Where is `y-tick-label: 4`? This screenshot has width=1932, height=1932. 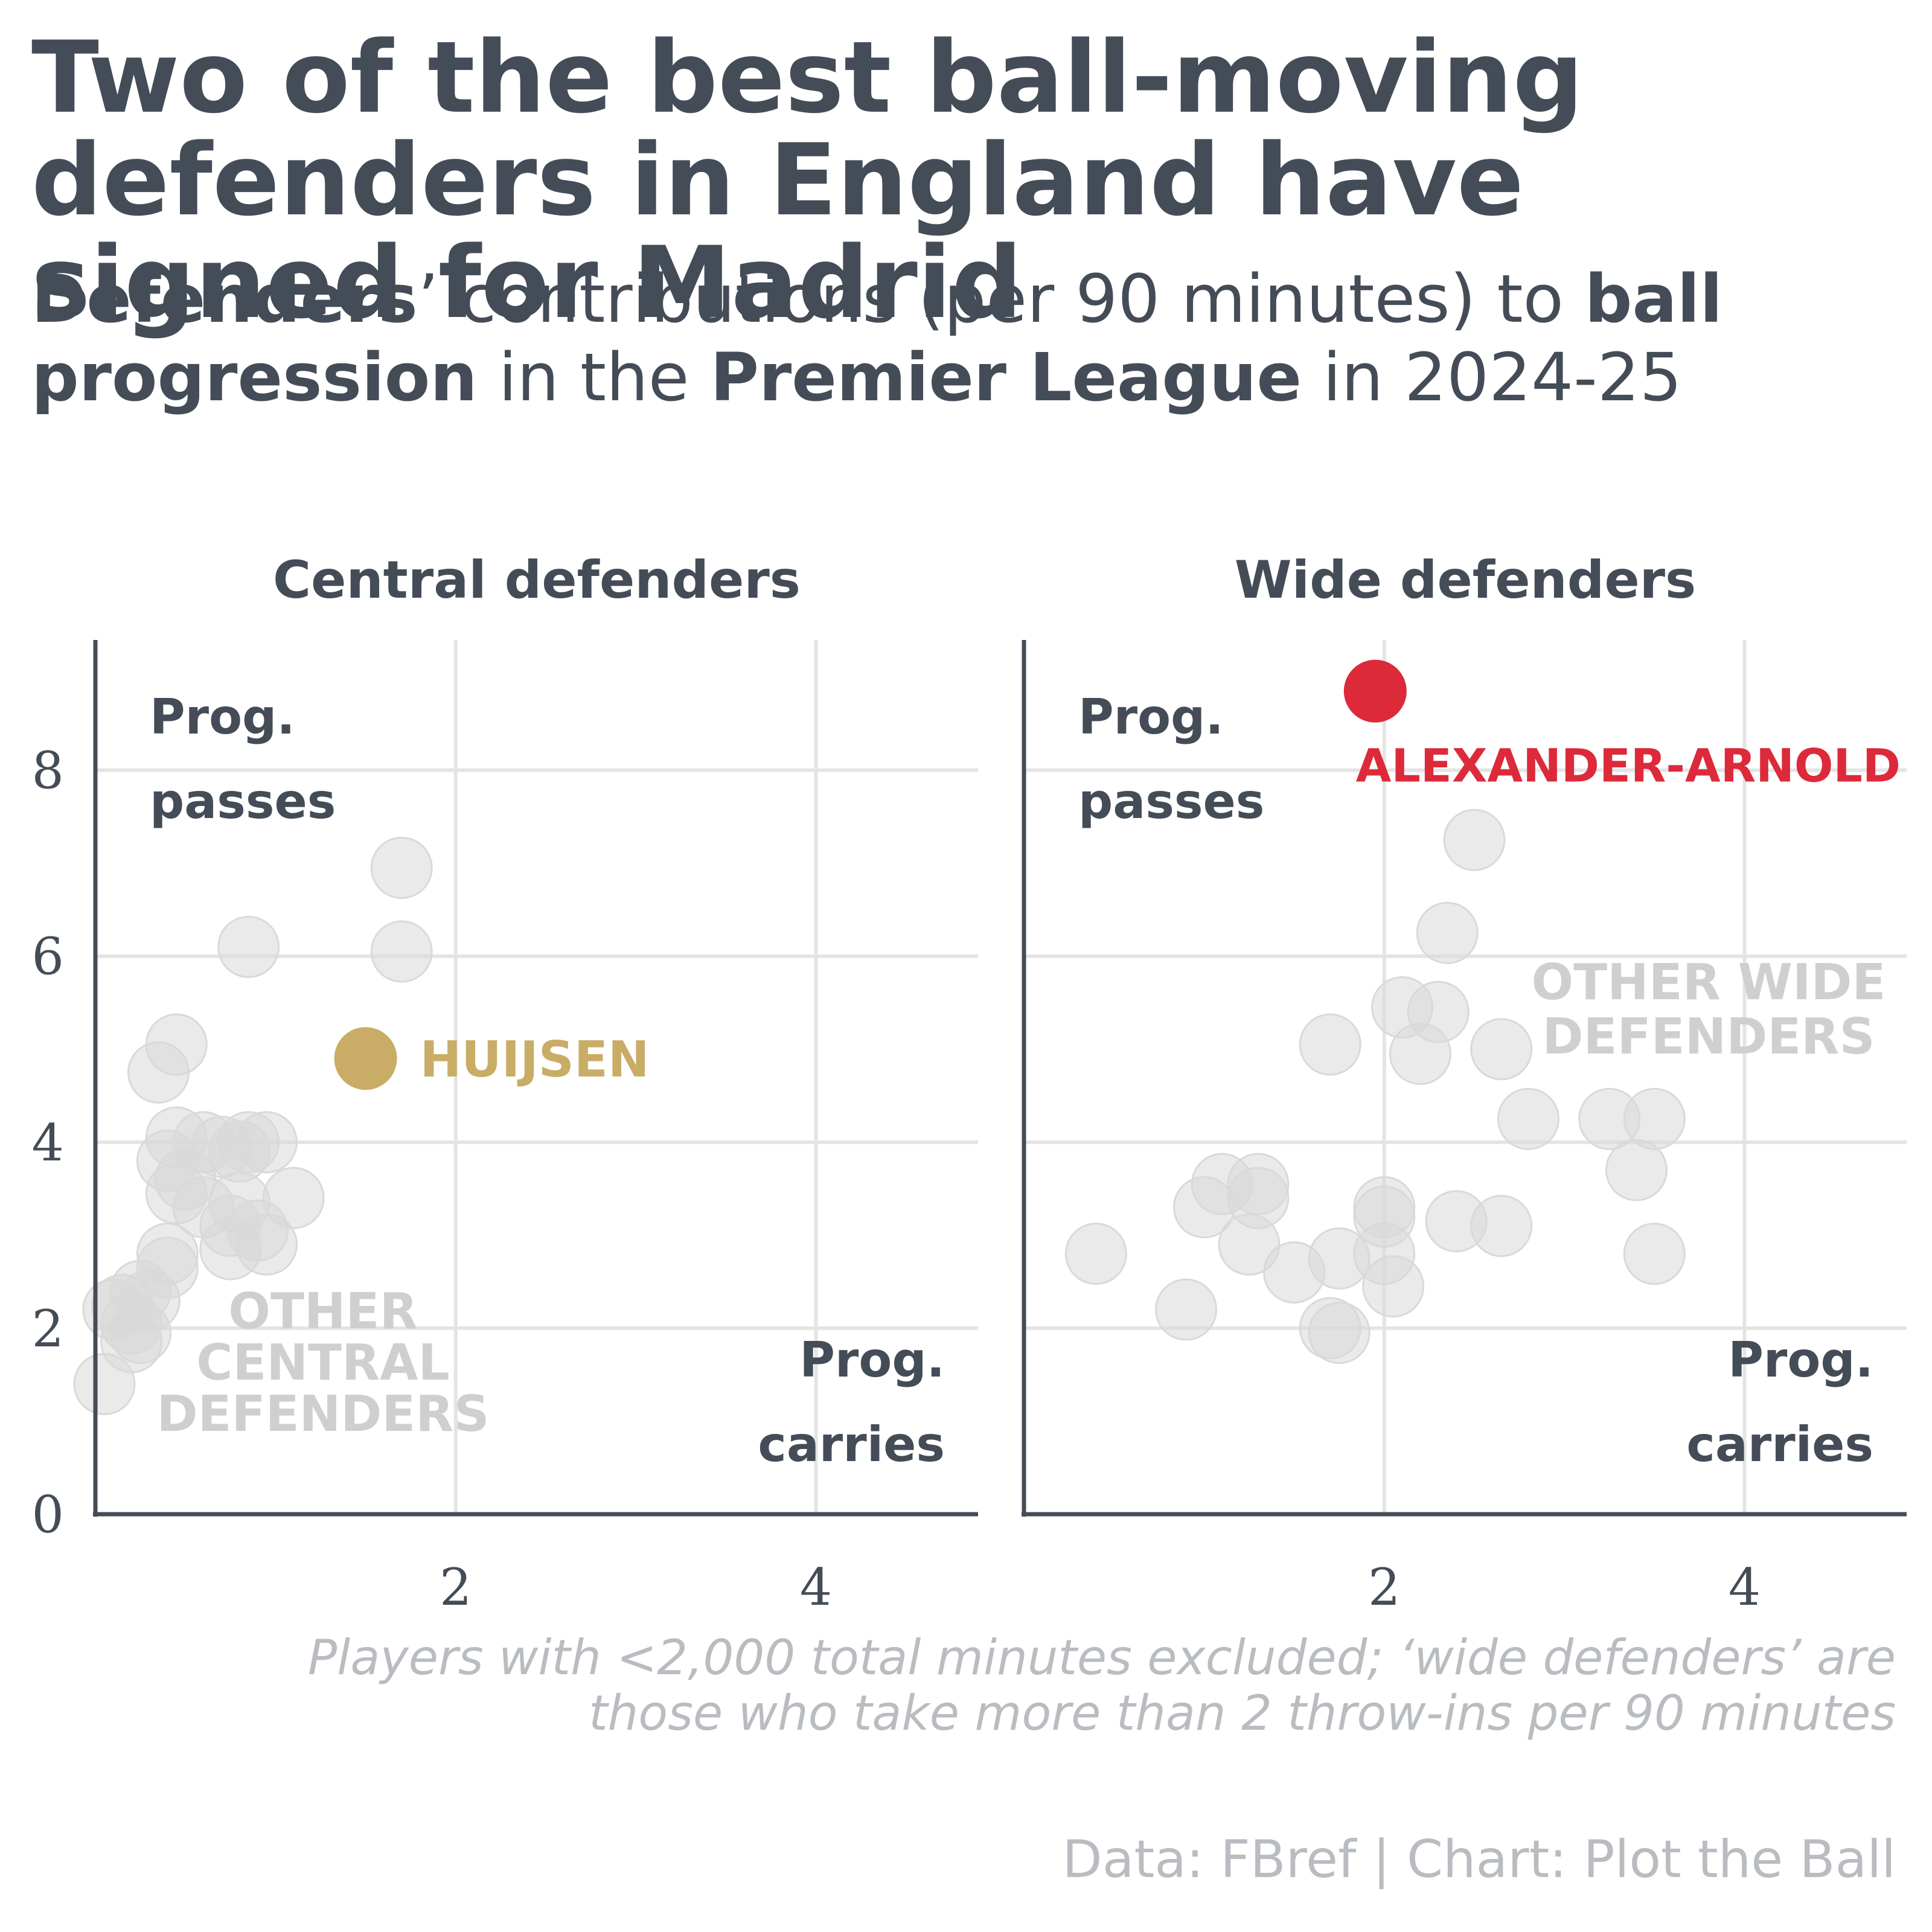
y-tick-label: 4 is located at coordinates (48, 1142).